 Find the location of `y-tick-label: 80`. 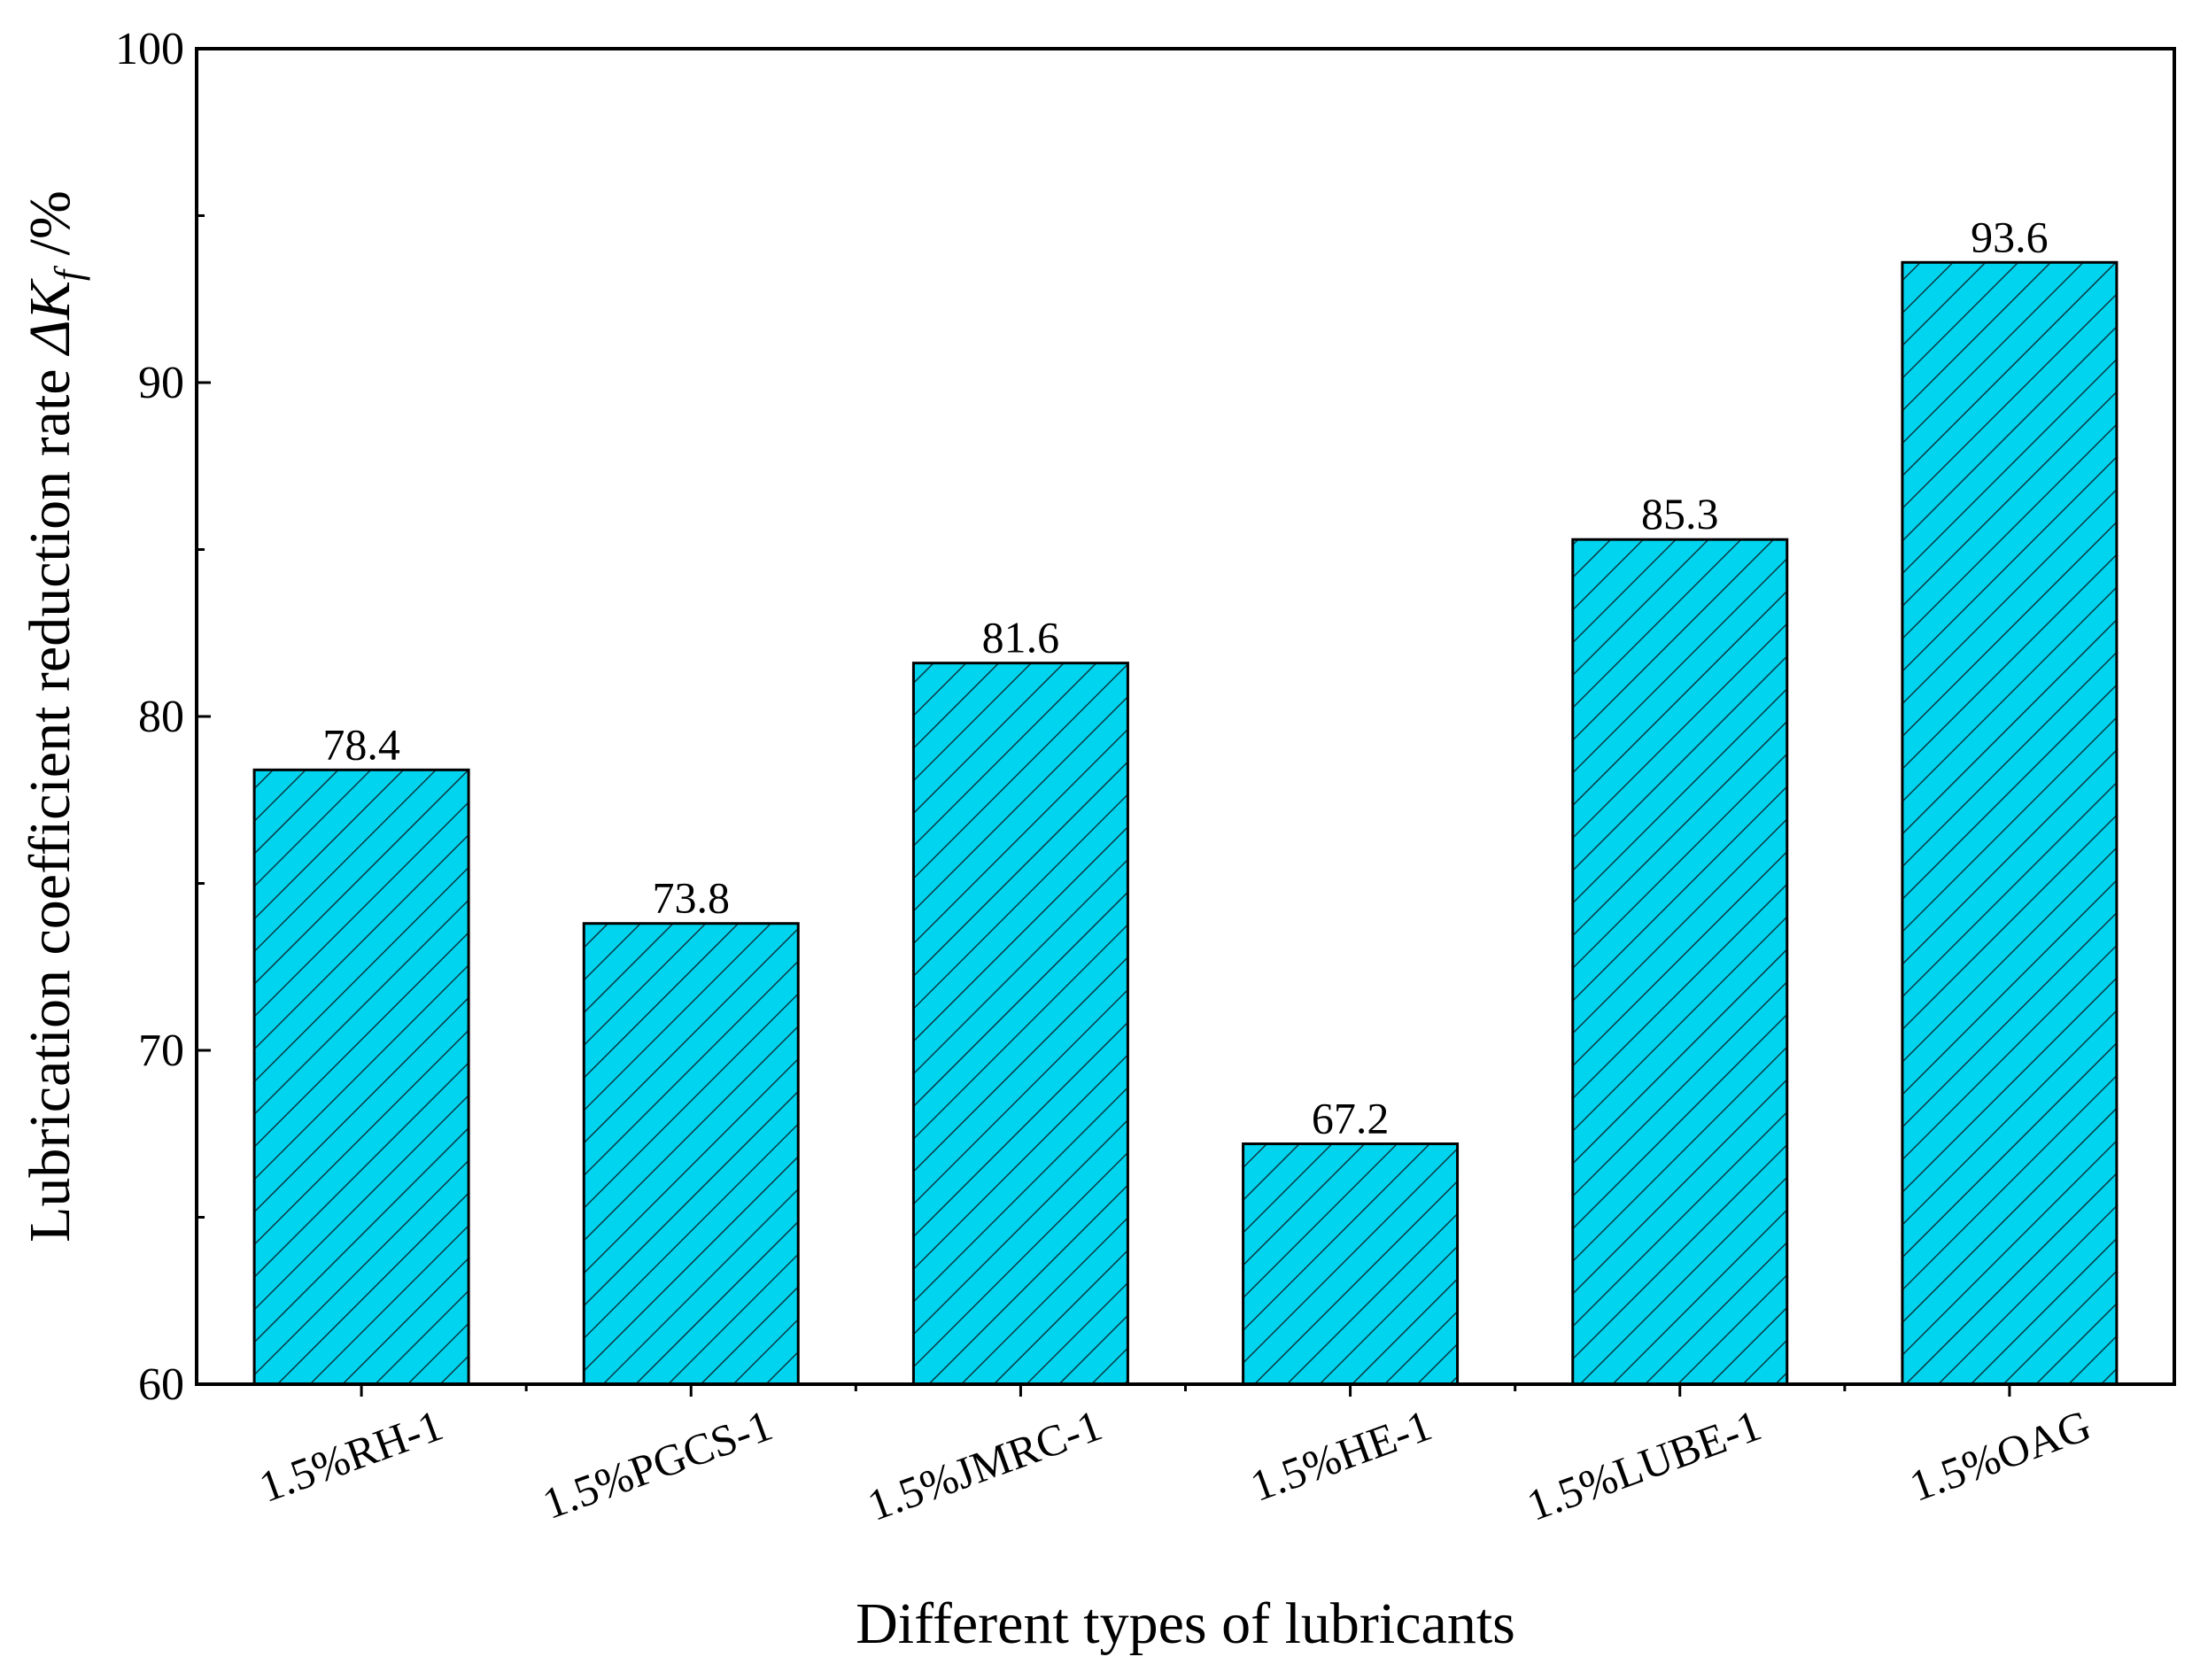

y-tick-label: 80 is located at coordinates (161, 717).